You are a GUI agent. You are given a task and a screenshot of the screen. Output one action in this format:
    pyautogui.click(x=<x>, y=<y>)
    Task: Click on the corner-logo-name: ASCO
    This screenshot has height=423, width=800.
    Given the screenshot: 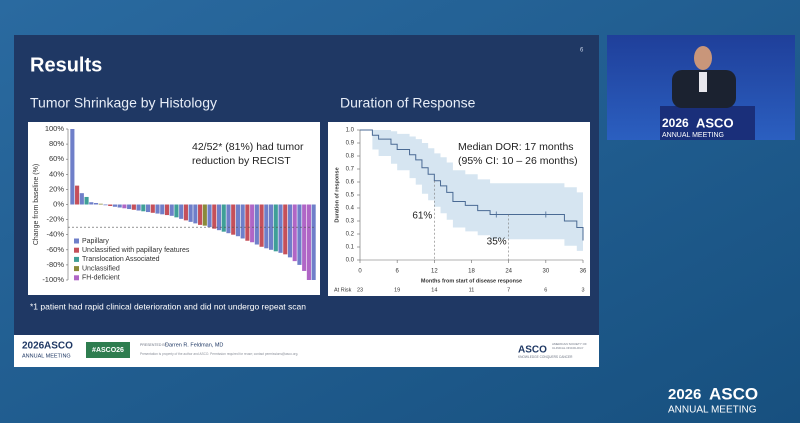 What is the action you would take?
    pyautogui.click(x=733, y=393)
    